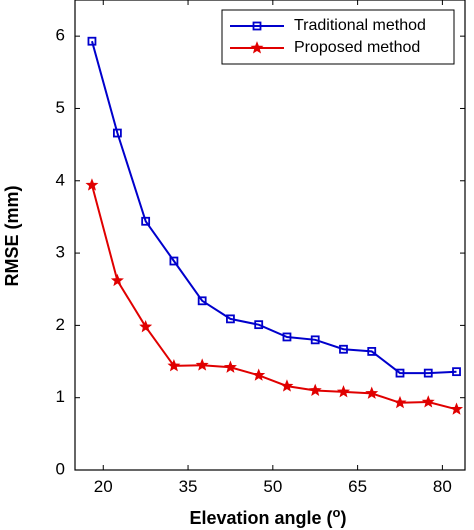 This screenshot has height=530, width=474. What do you see at coordinates (337, 512) in the screenshot?
I see `x-axis-label-superscript: o` at bounding box center [337, 512].